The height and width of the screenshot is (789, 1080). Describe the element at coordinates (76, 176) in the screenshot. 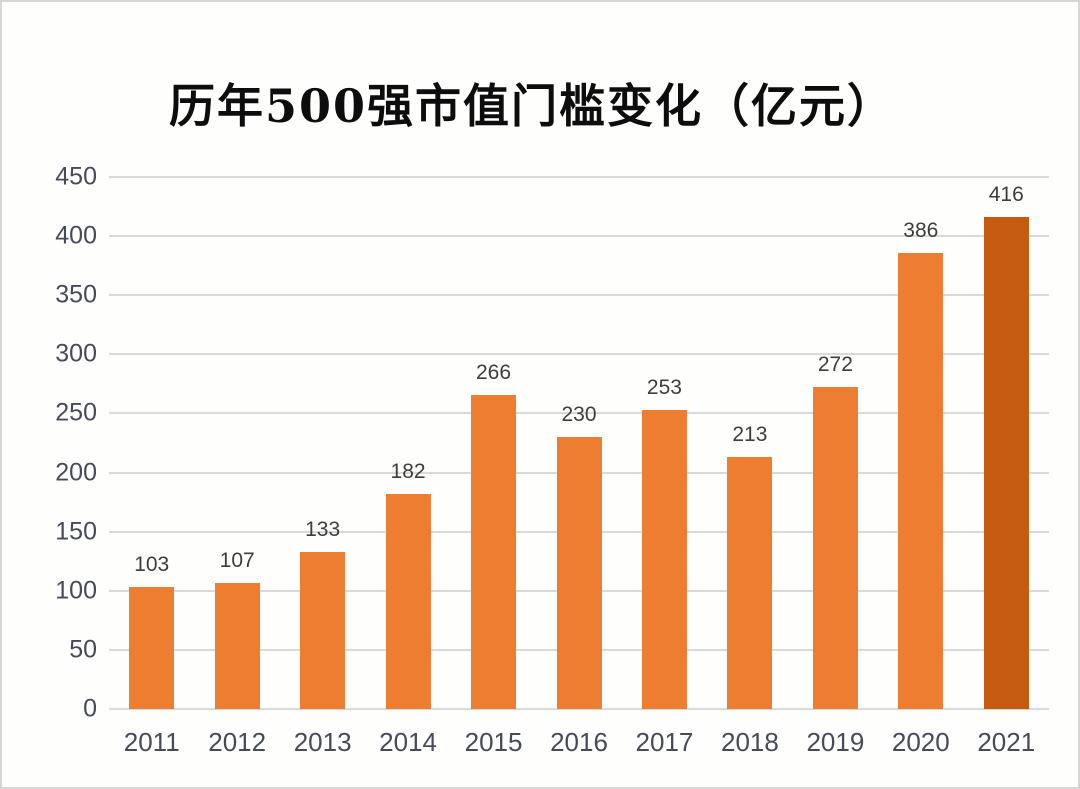

I see `y-tick-label: 450` at that location.